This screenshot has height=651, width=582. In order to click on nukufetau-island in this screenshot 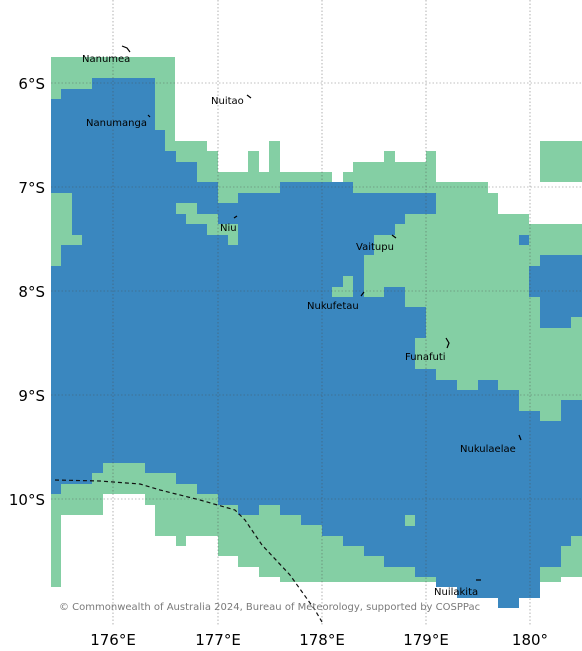, I will do `click(362, 294)`.